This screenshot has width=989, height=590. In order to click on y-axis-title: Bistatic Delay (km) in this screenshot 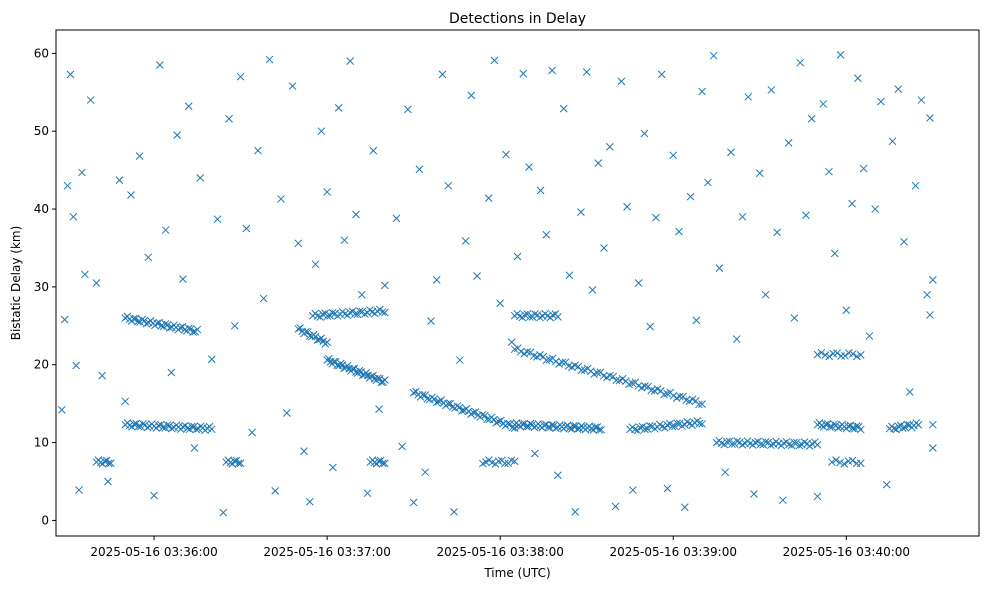, I will do `click(16, 283)`.